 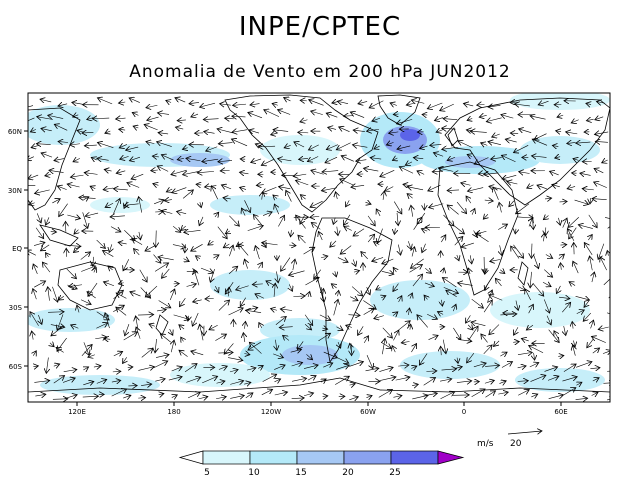 I want to click on lon-label-120w: 120W, so click(x=271, y=412).